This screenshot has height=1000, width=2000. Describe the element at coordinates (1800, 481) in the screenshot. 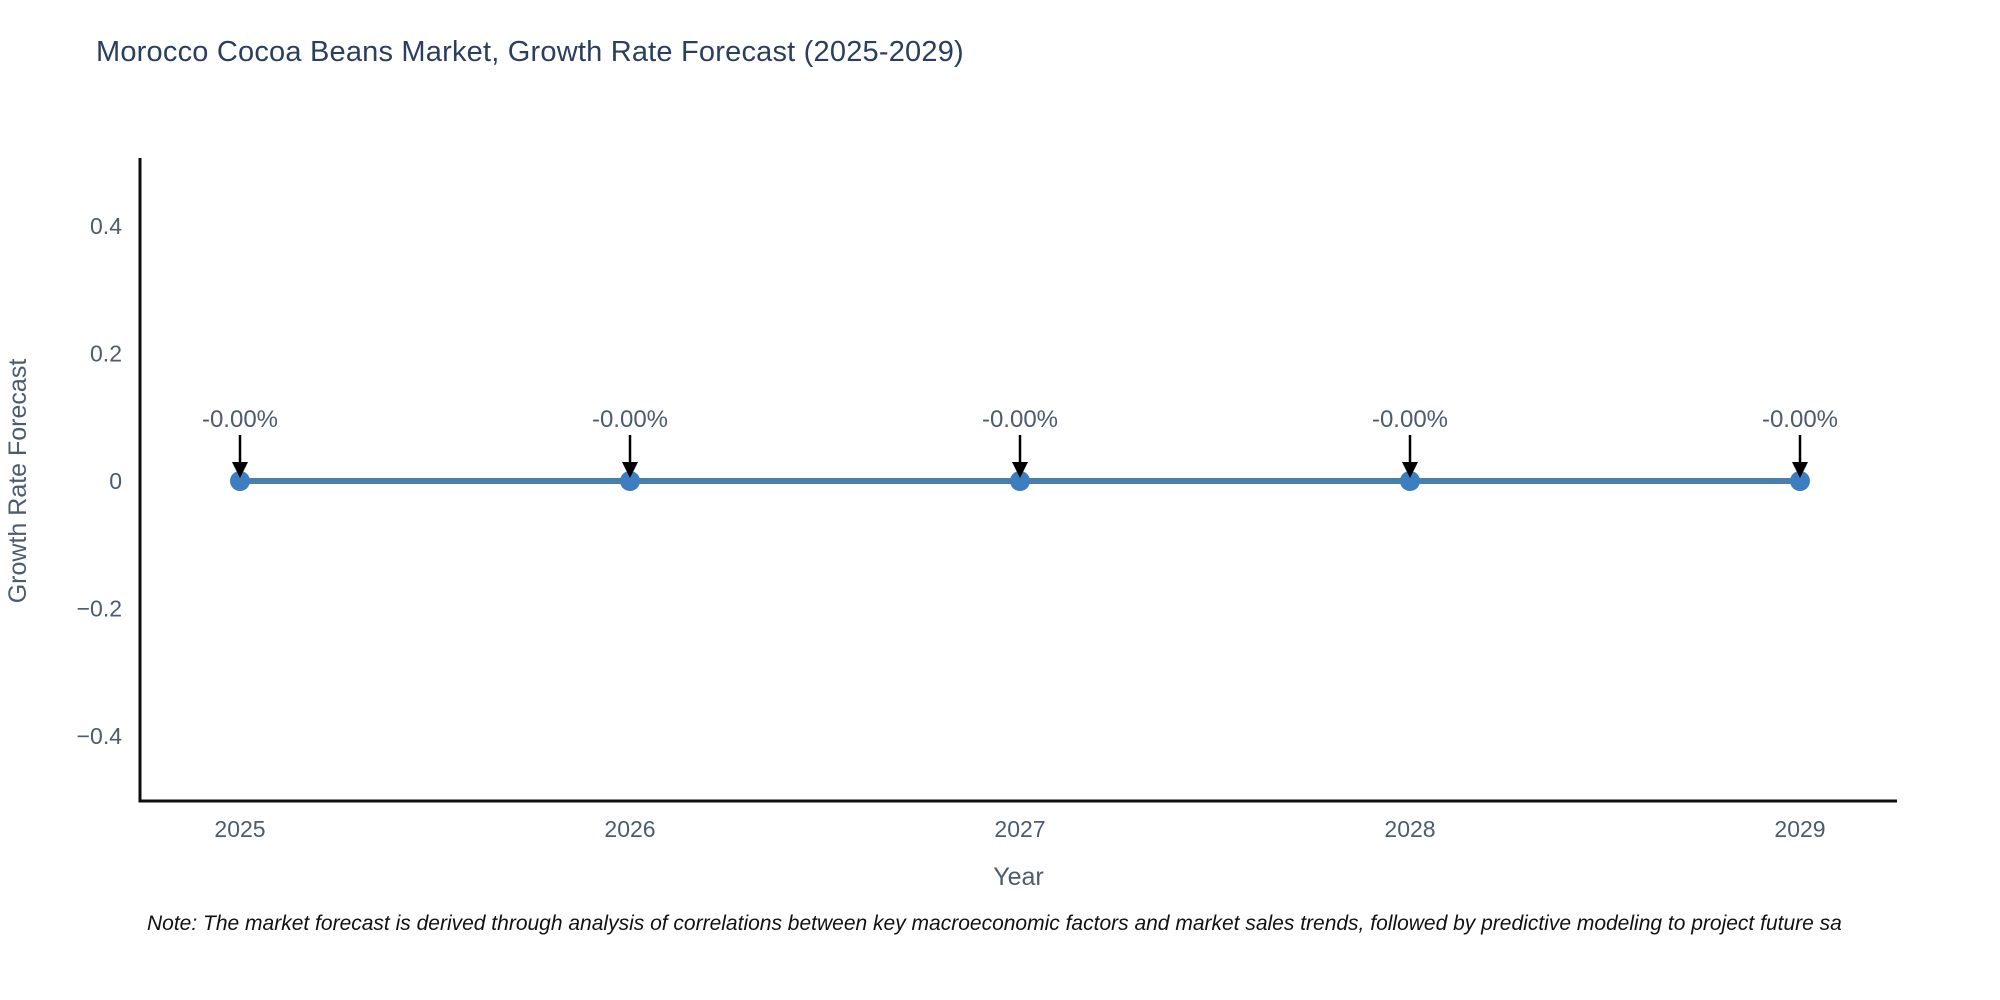

I see `data-point-2029` at that location.